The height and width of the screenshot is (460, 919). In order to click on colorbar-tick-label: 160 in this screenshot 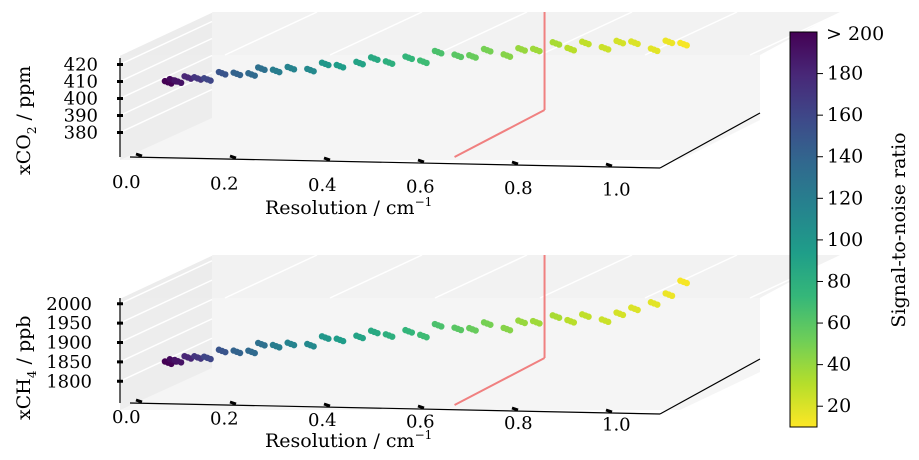, I will do `click(845, 115)`.